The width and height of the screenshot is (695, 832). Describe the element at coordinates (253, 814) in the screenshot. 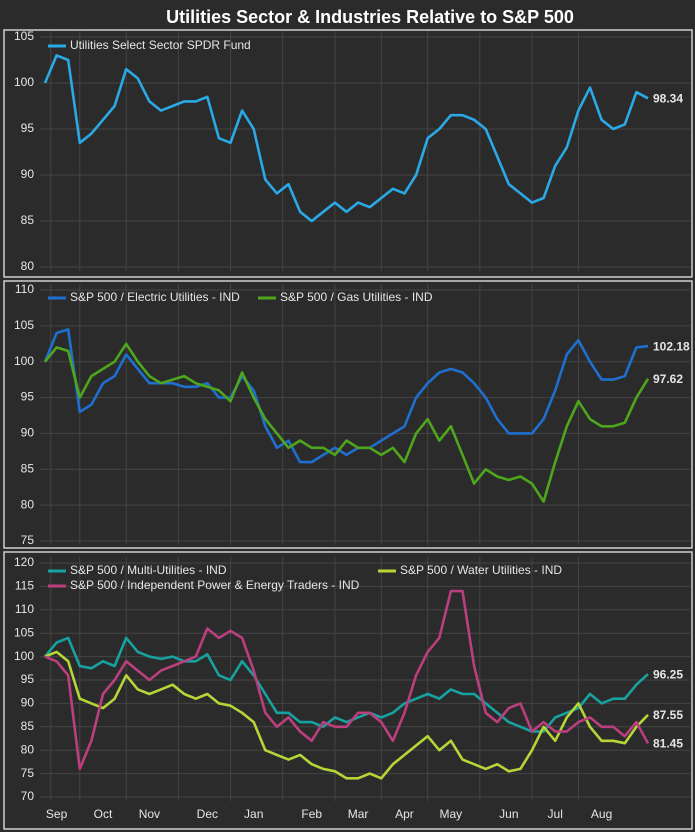

I see `x-tick-label: Jan` at that location.